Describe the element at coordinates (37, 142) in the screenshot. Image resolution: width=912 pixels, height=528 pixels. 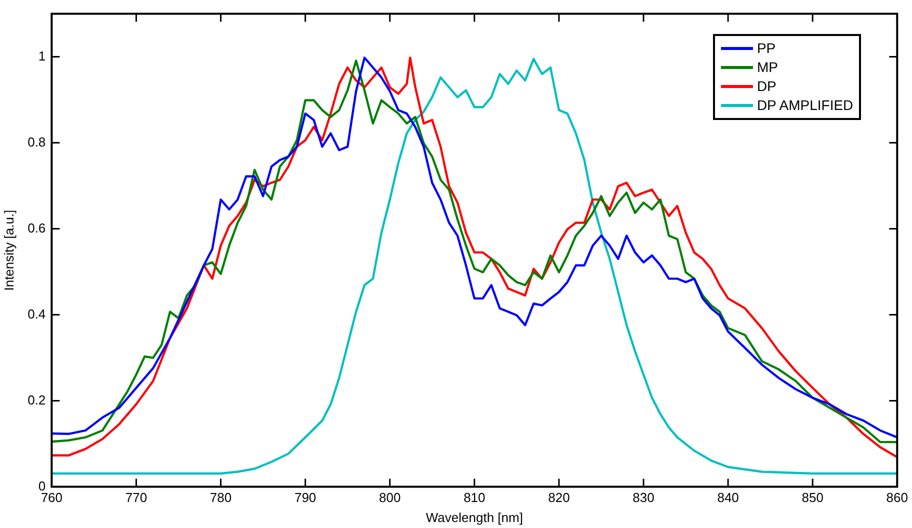
I see `y-tick-label: 0.8` at that location.